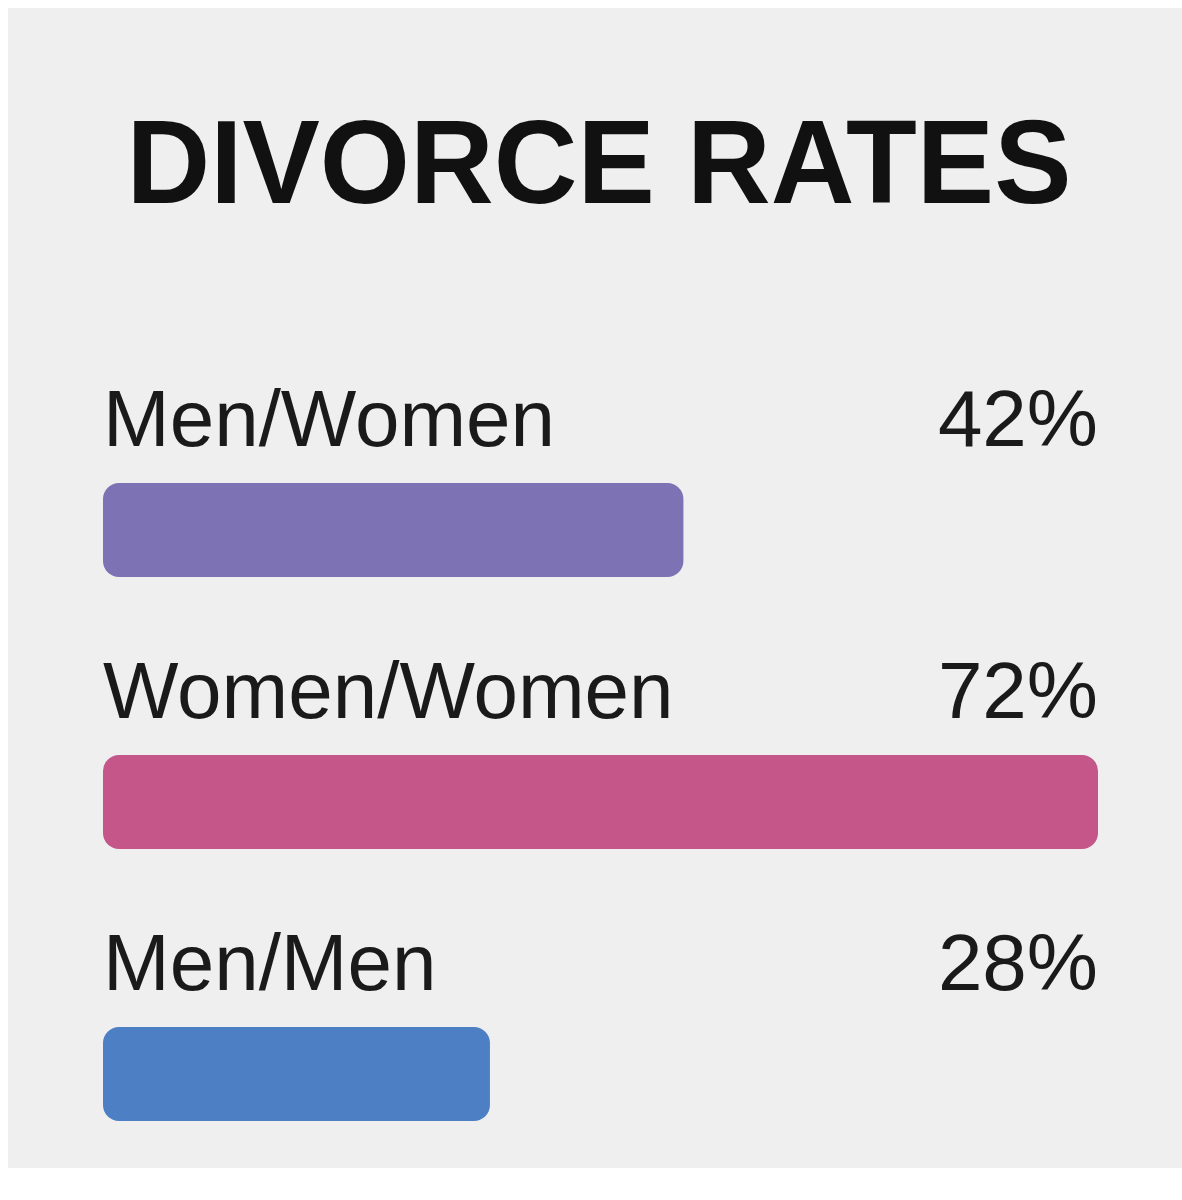  I want to click on y-tick-label: Men/Women, so click(329, 418).